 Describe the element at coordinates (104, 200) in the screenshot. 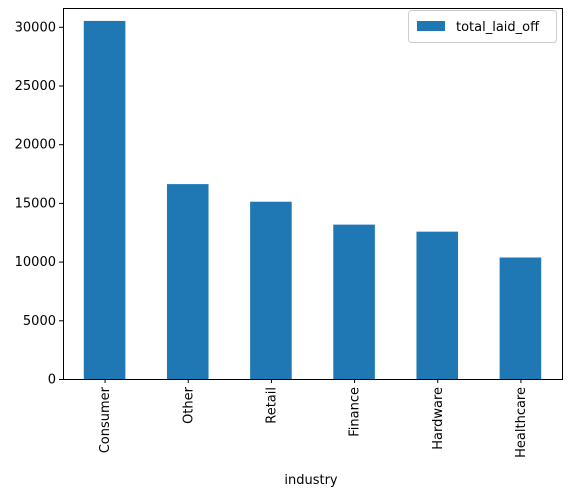

I see `bar-consumer` at that location.